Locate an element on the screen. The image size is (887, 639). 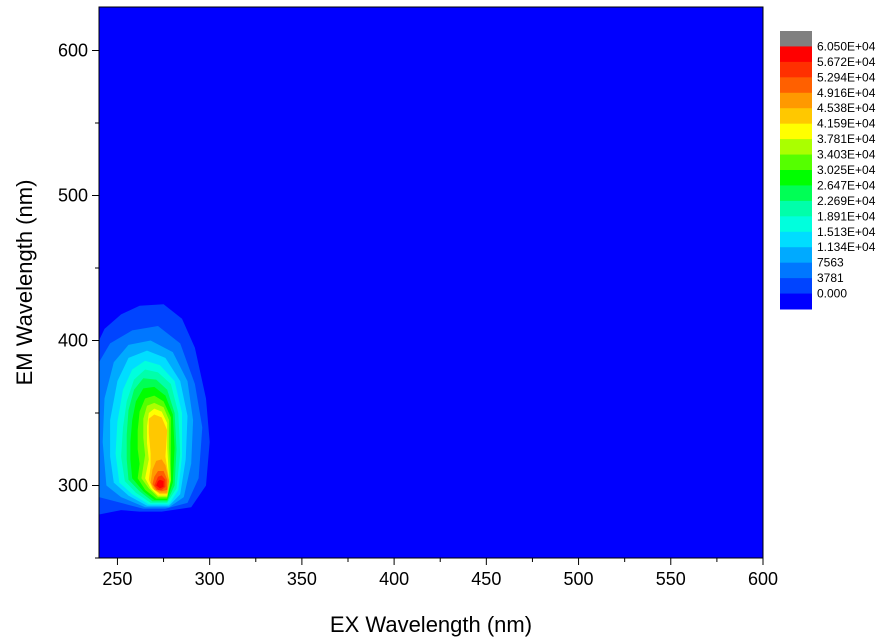
colorbar-label: 1.513E+04 is located at coordinates (846, 232).